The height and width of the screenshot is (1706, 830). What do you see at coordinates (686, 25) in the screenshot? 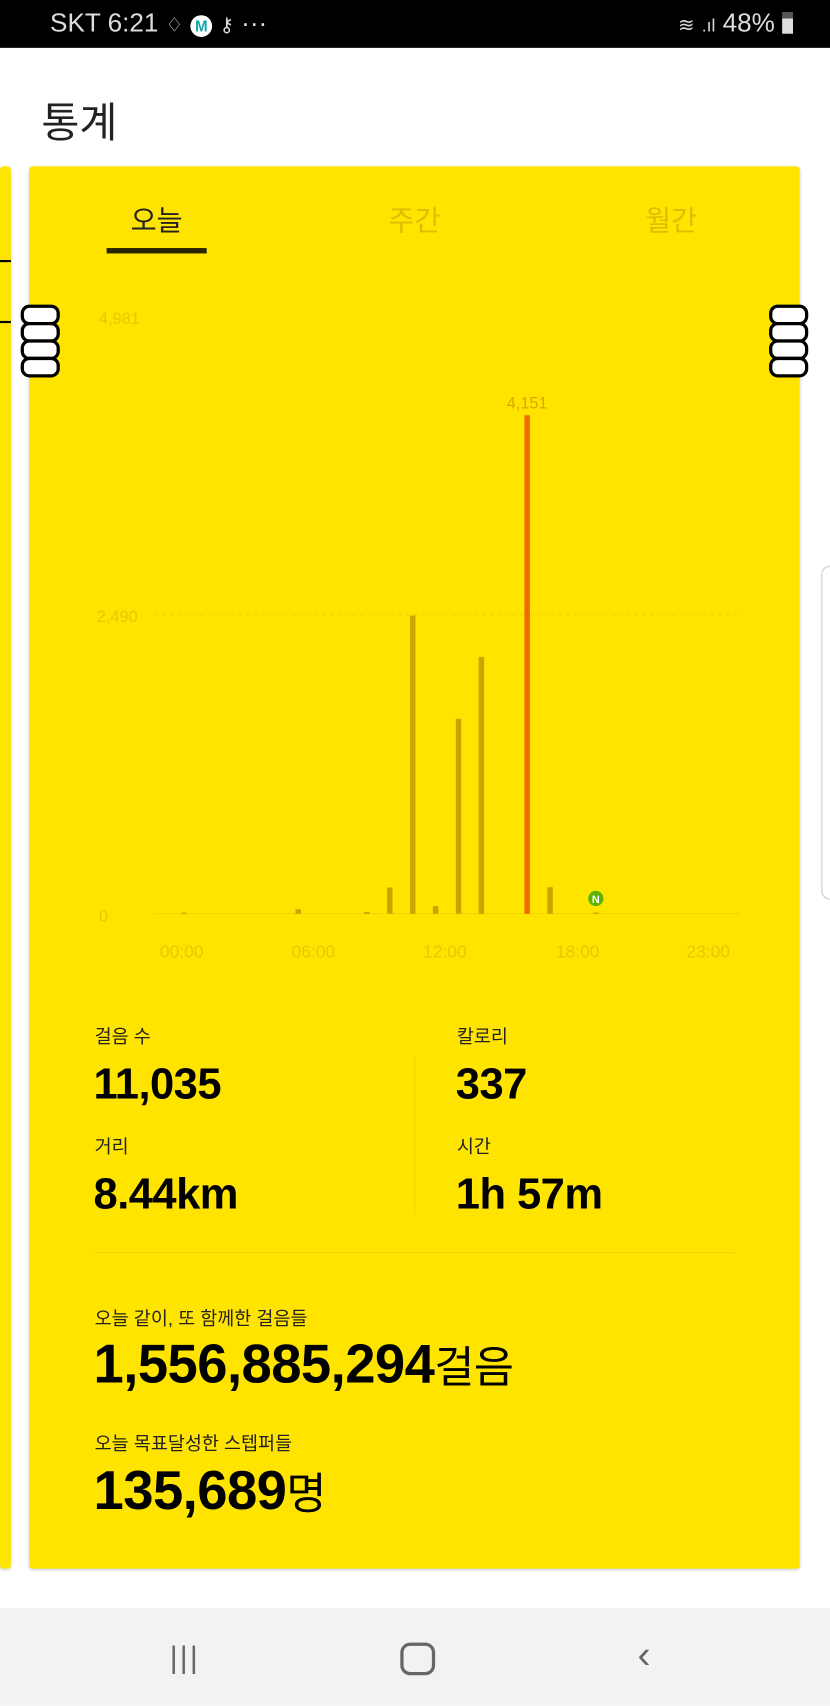
I see `wifi-icon: ≋` at bounding box center [686, 25].